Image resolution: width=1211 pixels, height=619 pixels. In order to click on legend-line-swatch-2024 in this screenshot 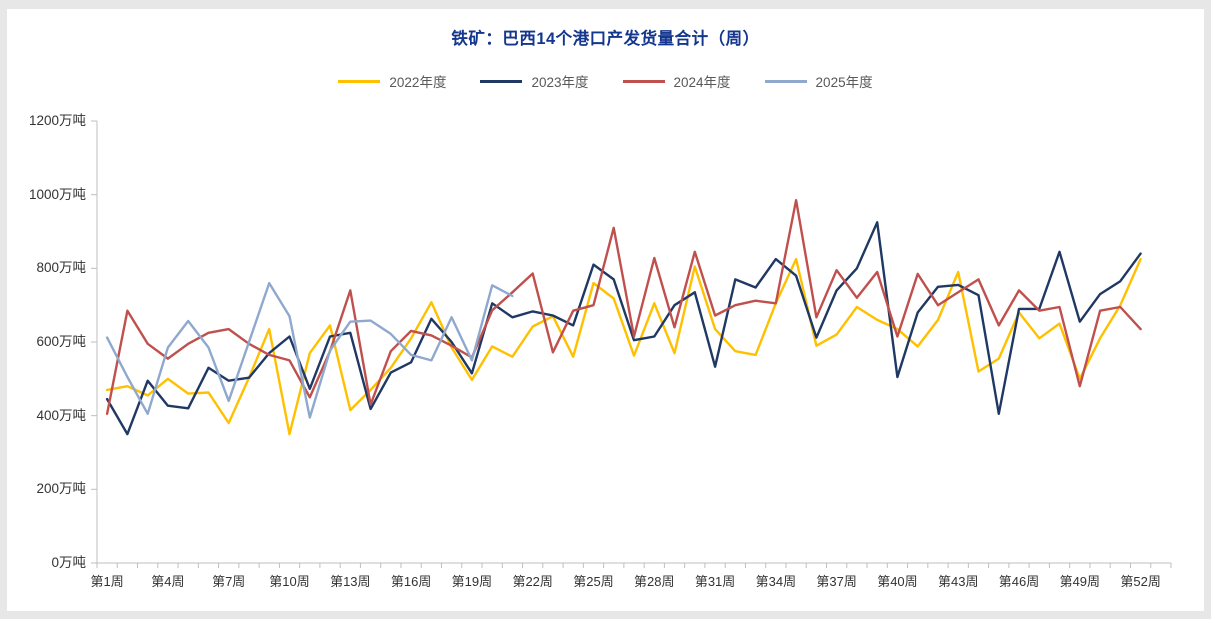, I will do `click(643, 81)`.